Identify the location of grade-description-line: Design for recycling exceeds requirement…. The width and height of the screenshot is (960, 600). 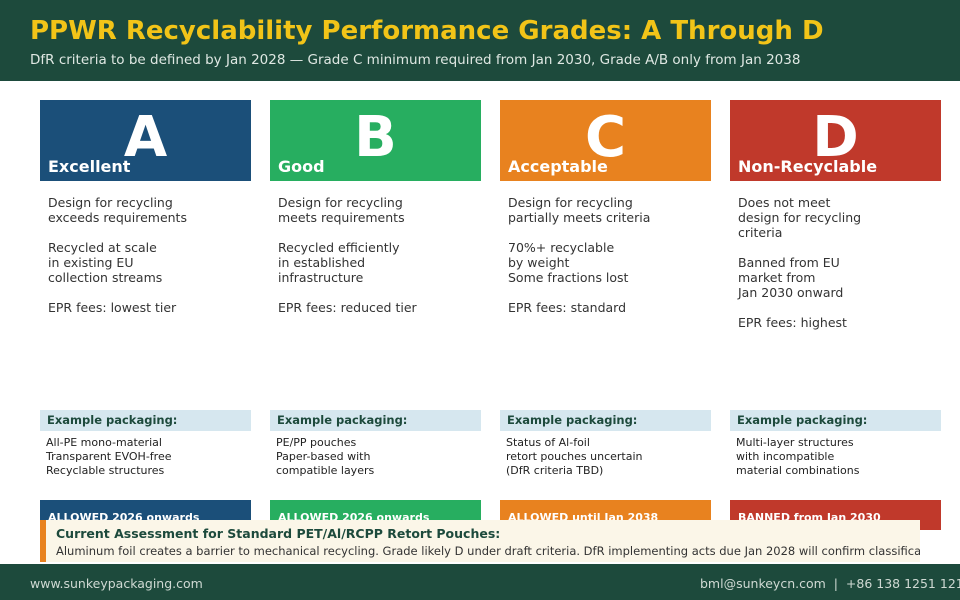
(117, 210).